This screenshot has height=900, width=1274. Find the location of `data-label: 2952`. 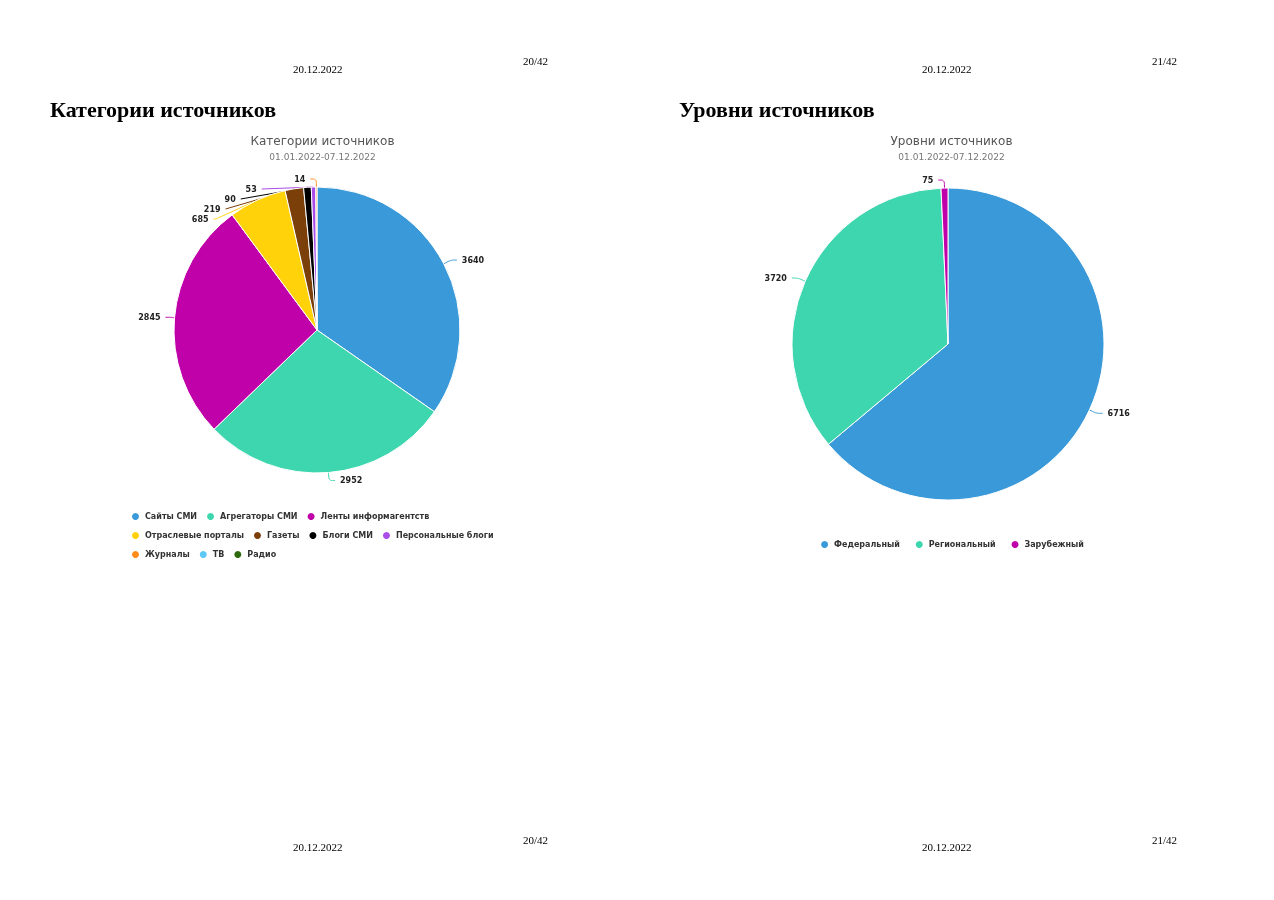

data-label: 2952 is located at coordinates (351, 481).